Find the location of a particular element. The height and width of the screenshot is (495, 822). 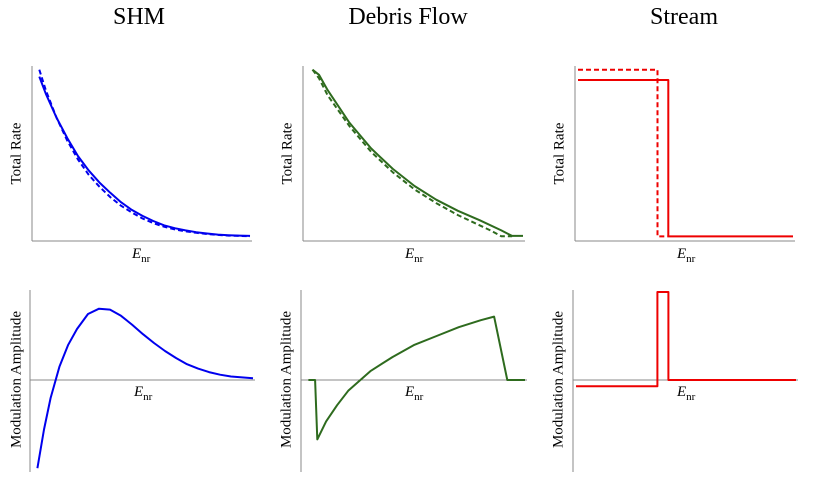

xlabel-shm-total-rate: Enr is located at coordinates (141, 255).